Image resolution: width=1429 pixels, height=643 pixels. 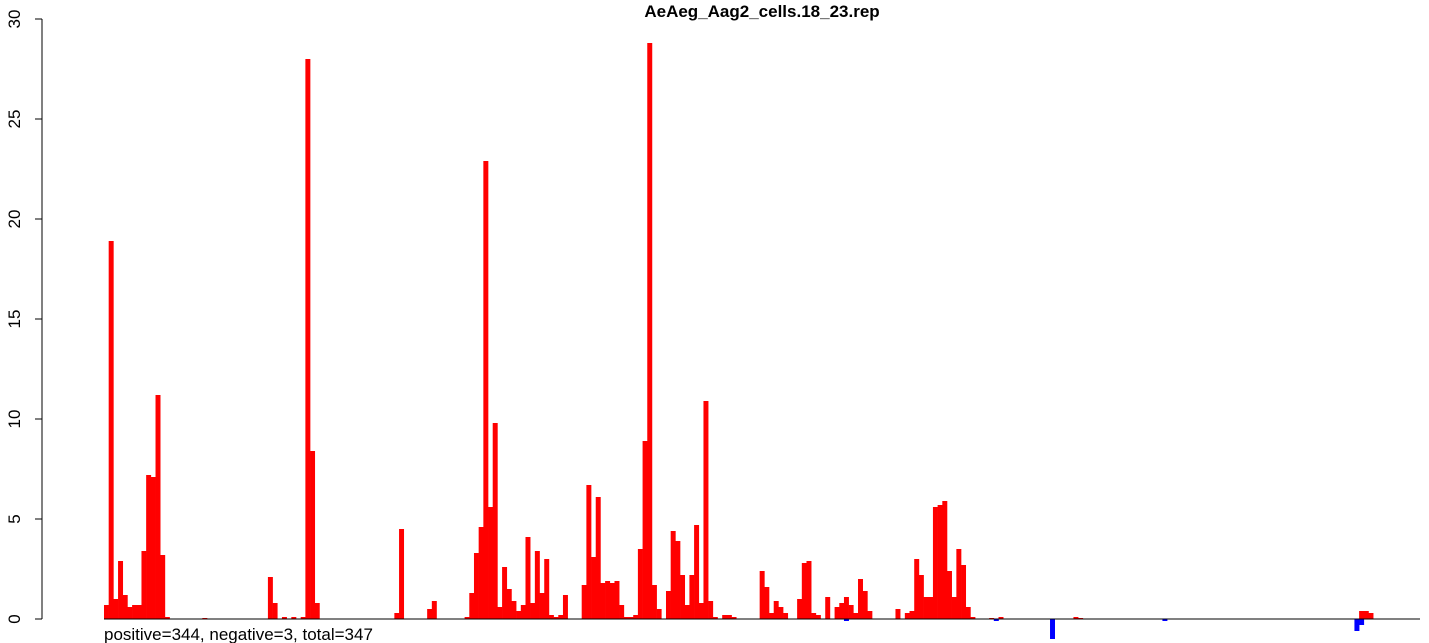 I want to click on y-tick-label: 0, so click(x=14, y=618).